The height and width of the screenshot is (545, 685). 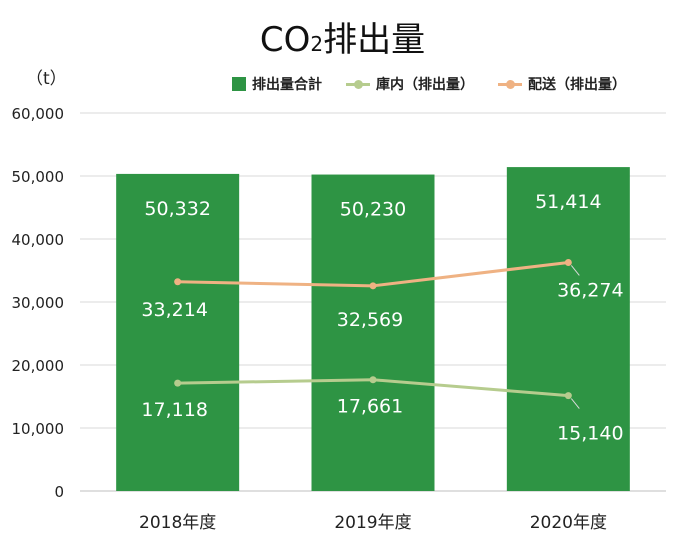 I want to click on title-subscript: 2, so click(x=317, y=44).